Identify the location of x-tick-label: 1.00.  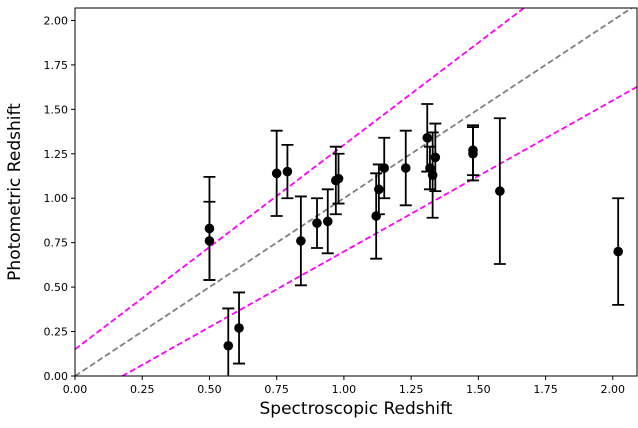
(344, 389).